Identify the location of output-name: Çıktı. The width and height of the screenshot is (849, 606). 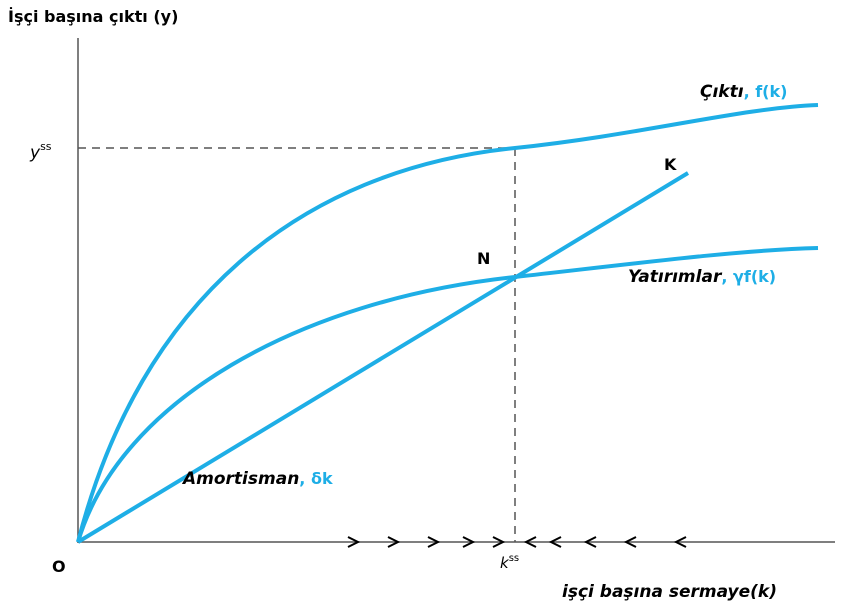
(722, 92).